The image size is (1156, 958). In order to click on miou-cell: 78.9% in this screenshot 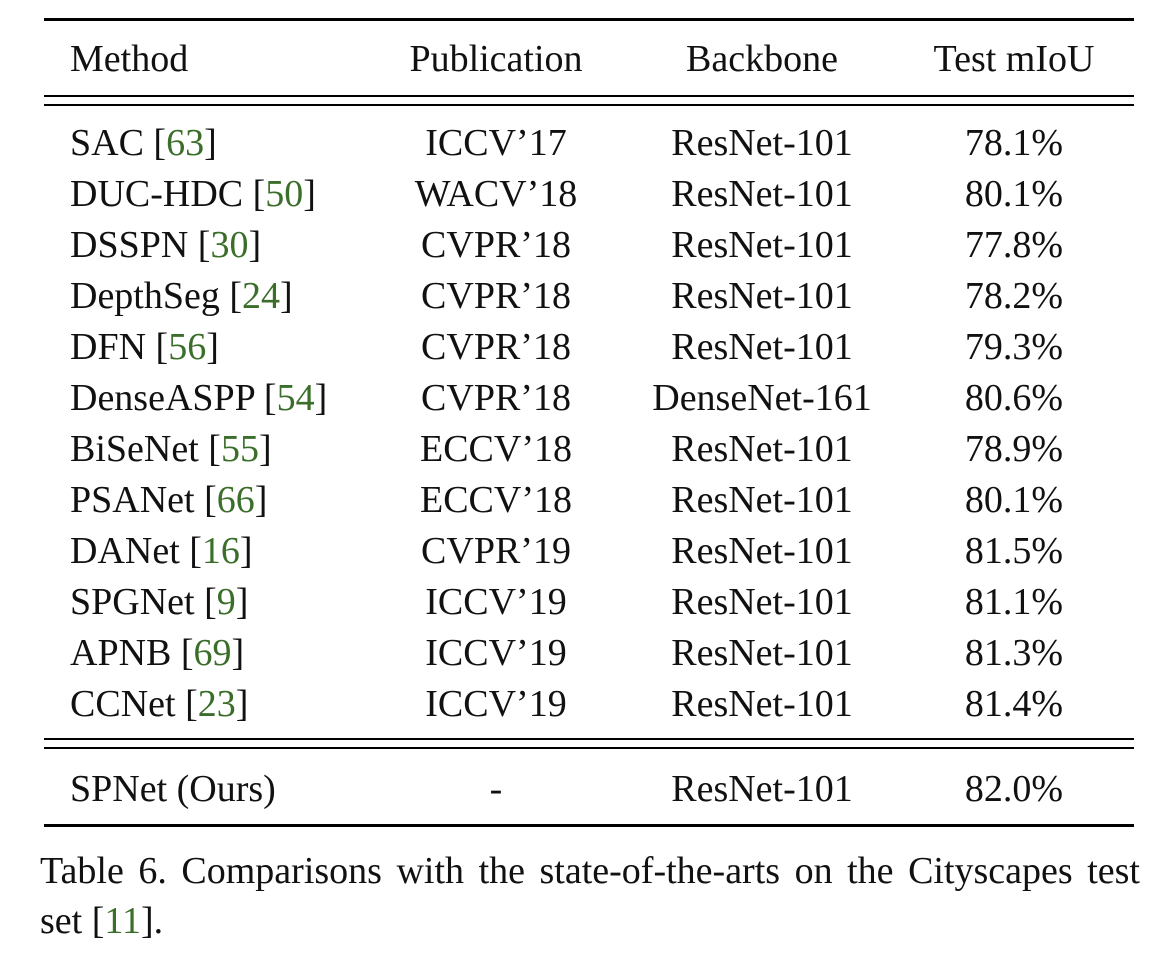, I will do `click(1014, 449)`.